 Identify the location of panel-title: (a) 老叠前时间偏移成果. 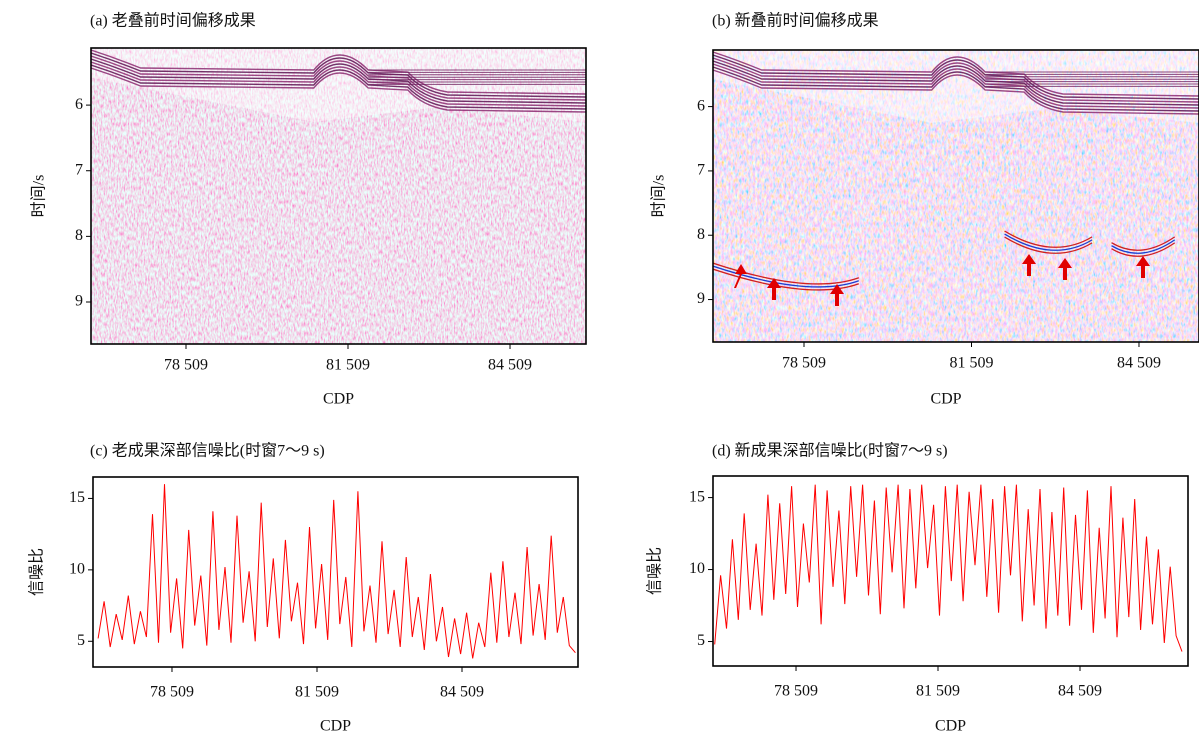
(173, 21).